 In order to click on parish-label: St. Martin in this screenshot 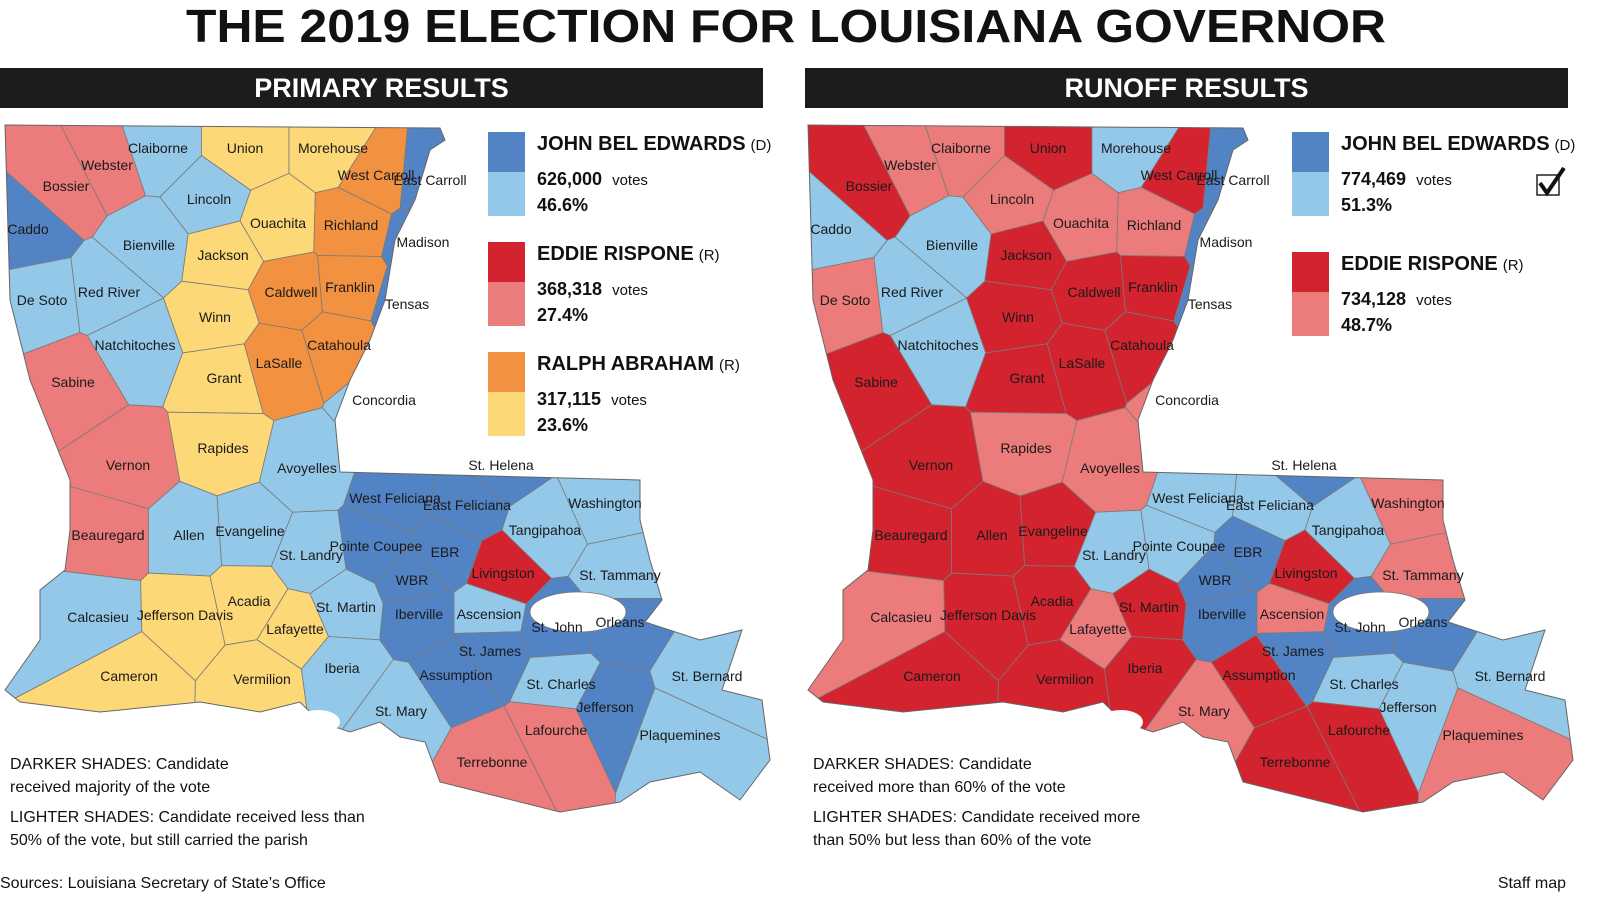, I will do `click(346, 607)`.